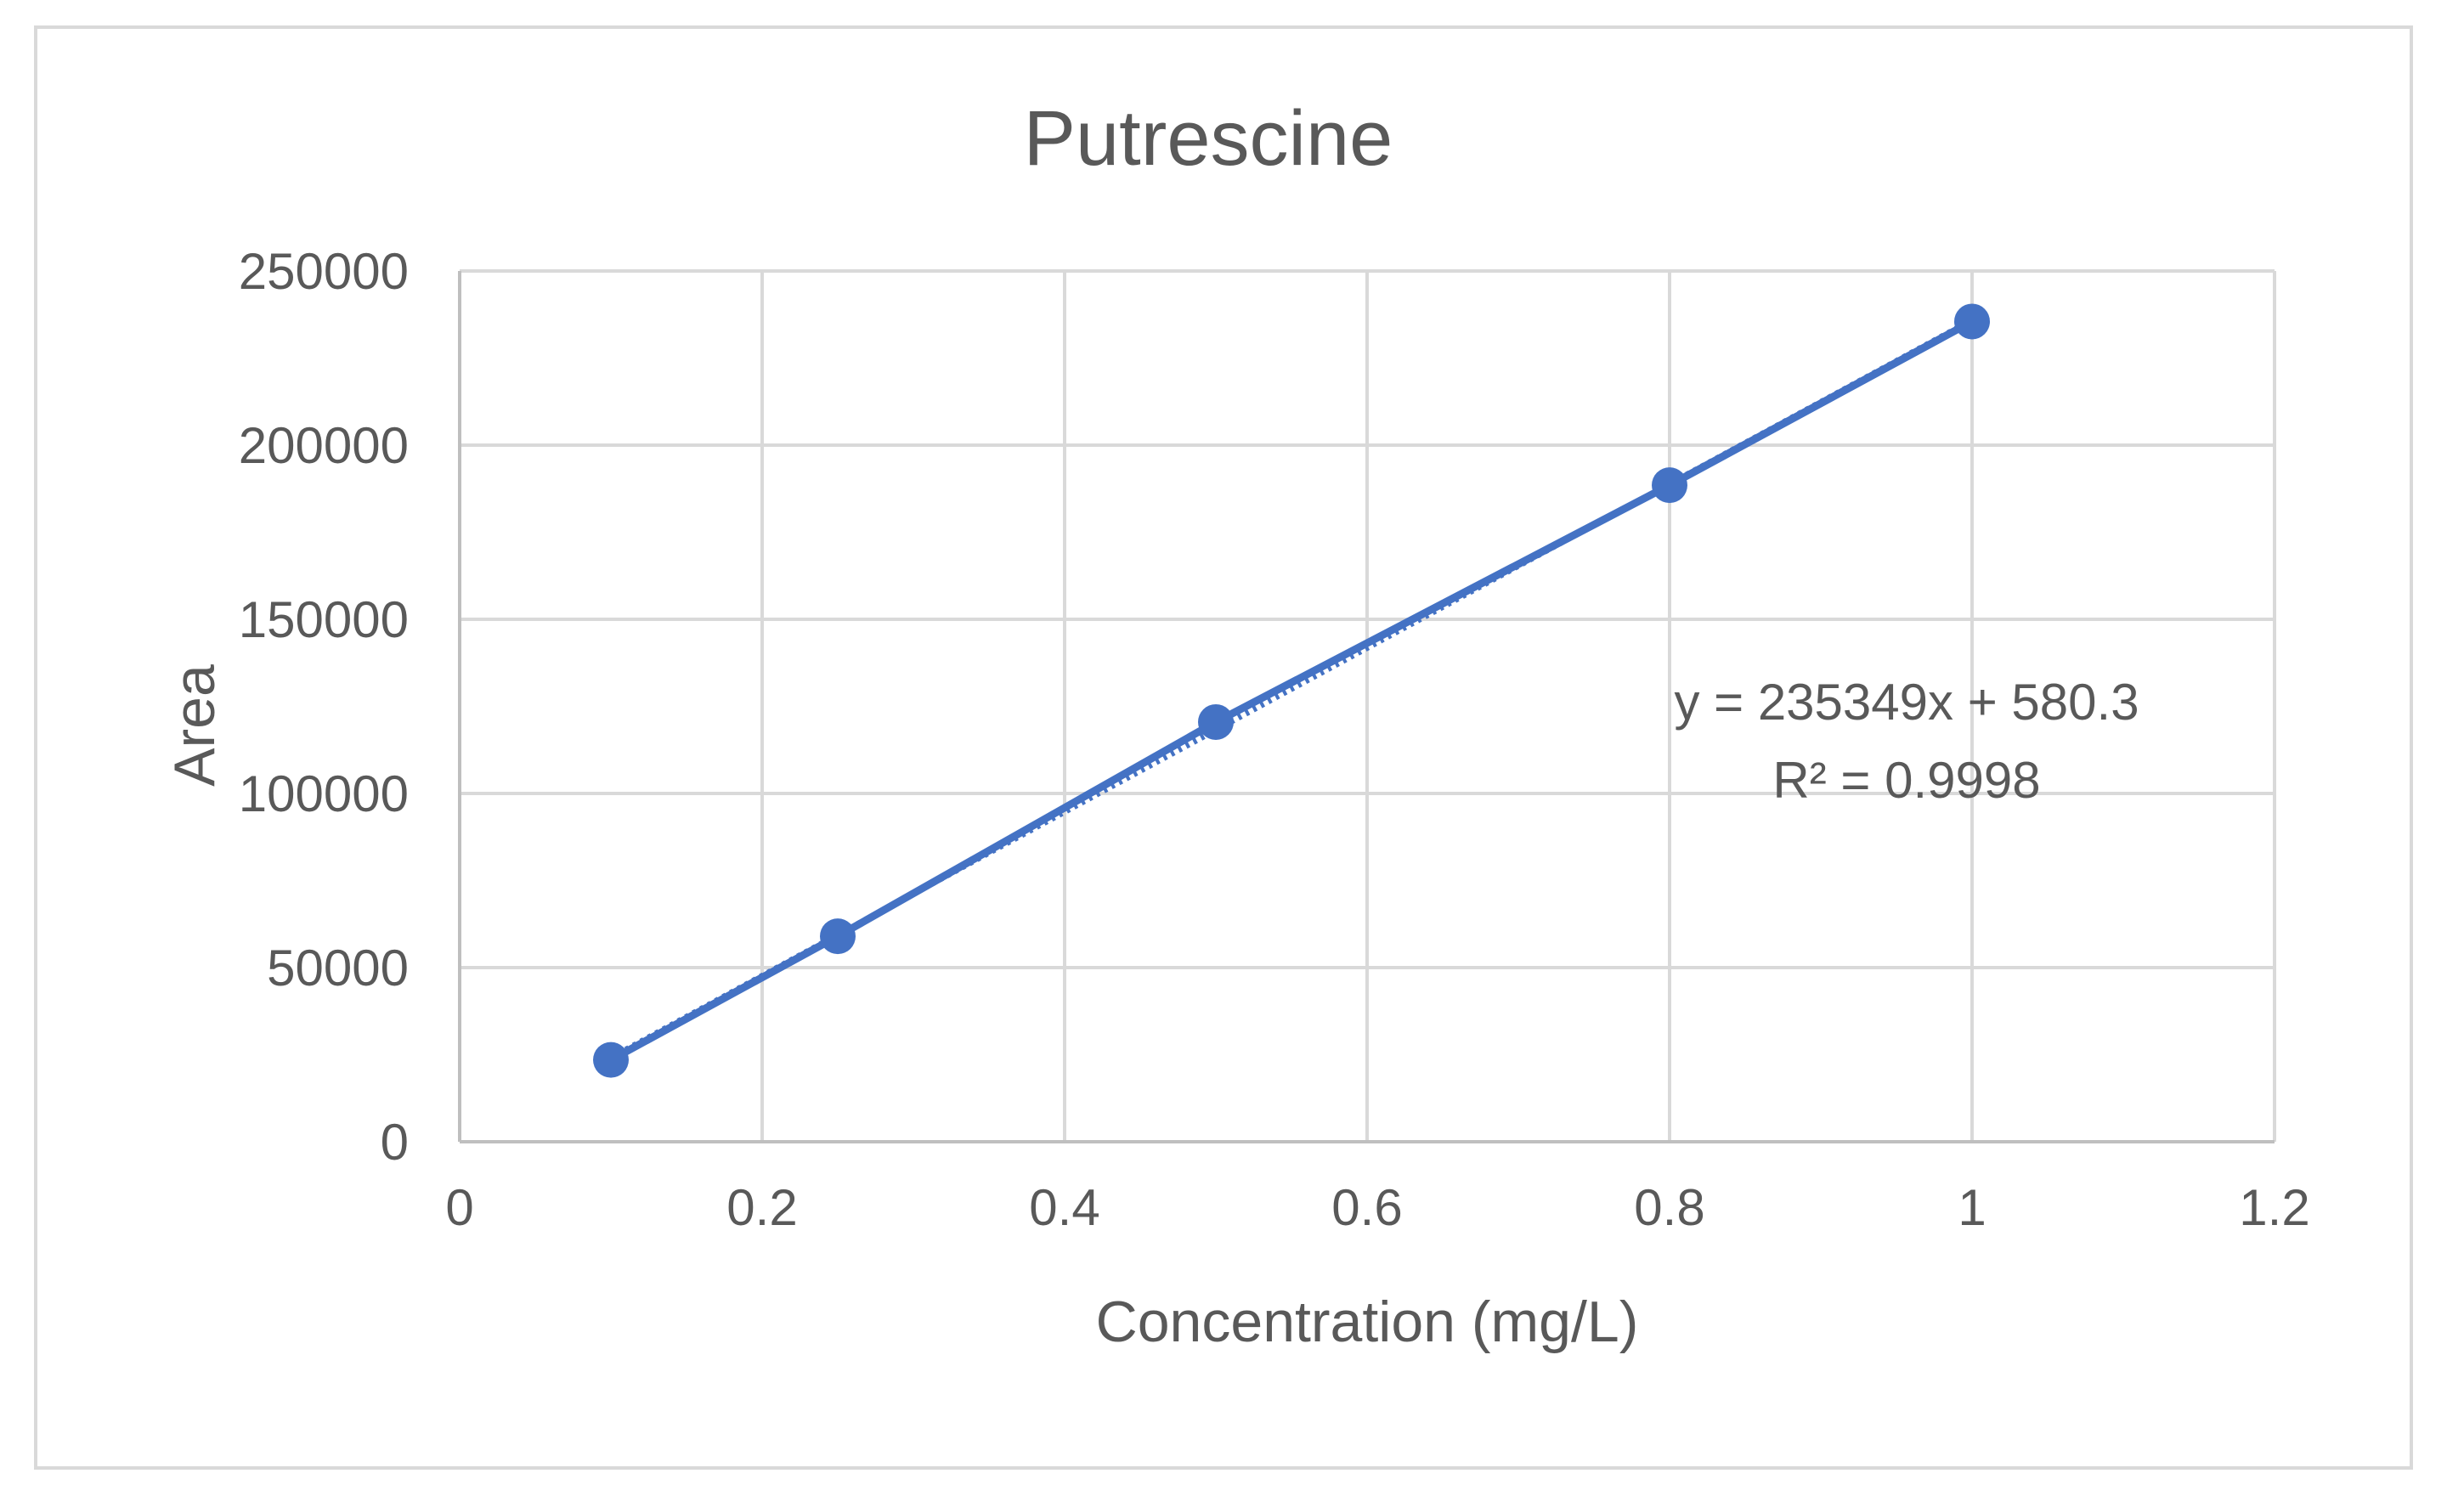  I want to click on trendline-equation: y = 235349x + 580.3, so click(1906, 703).